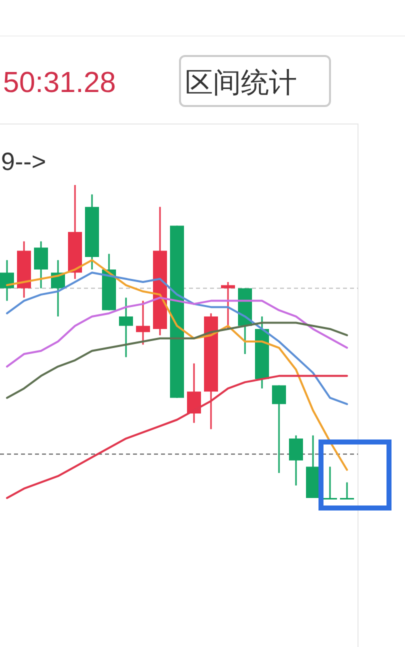 This screenshot has width=405, height=647. I want to click on text: 9-->, so click(23, 162).